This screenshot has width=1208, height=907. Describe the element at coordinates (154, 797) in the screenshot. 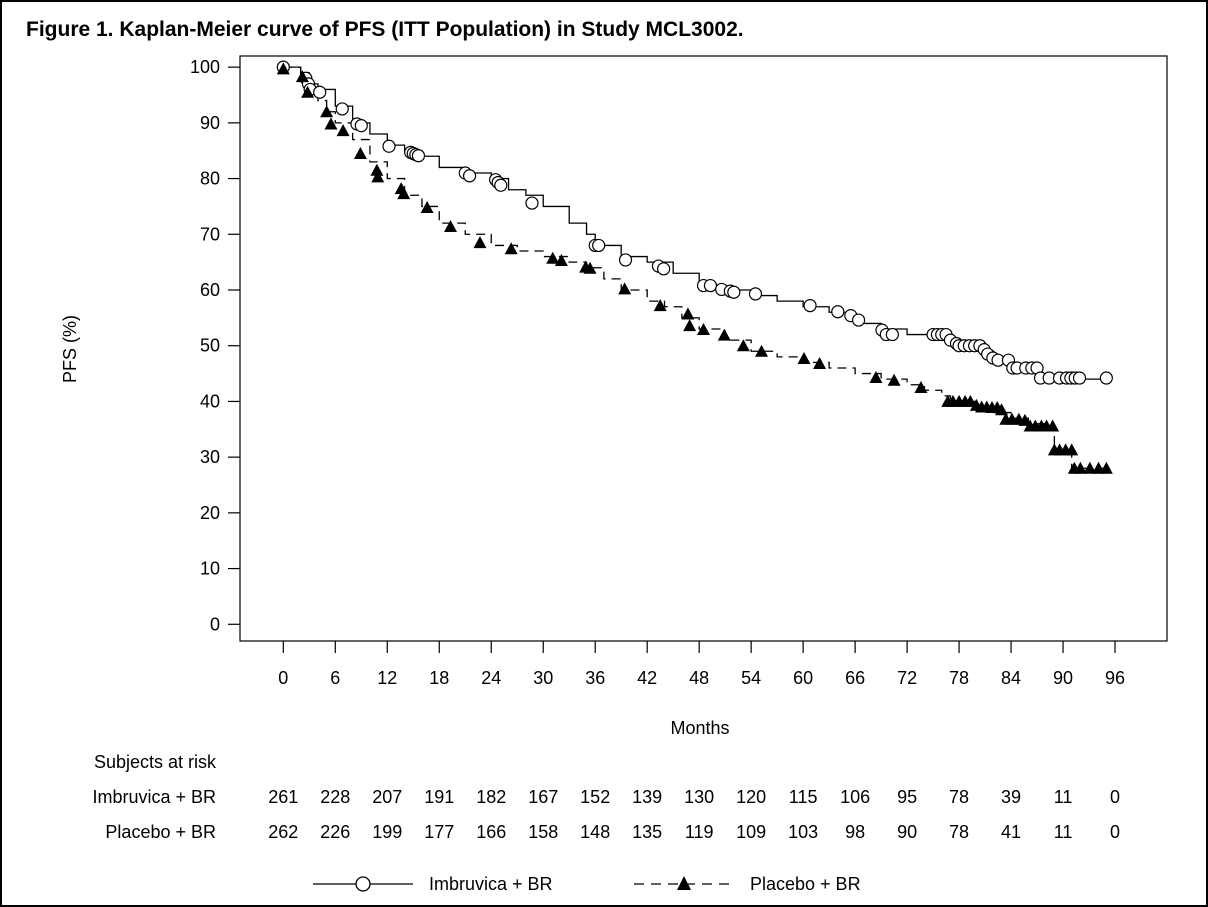

I see `at-risk-row-label-imbruvica: Imbruvica + BR` at that location.